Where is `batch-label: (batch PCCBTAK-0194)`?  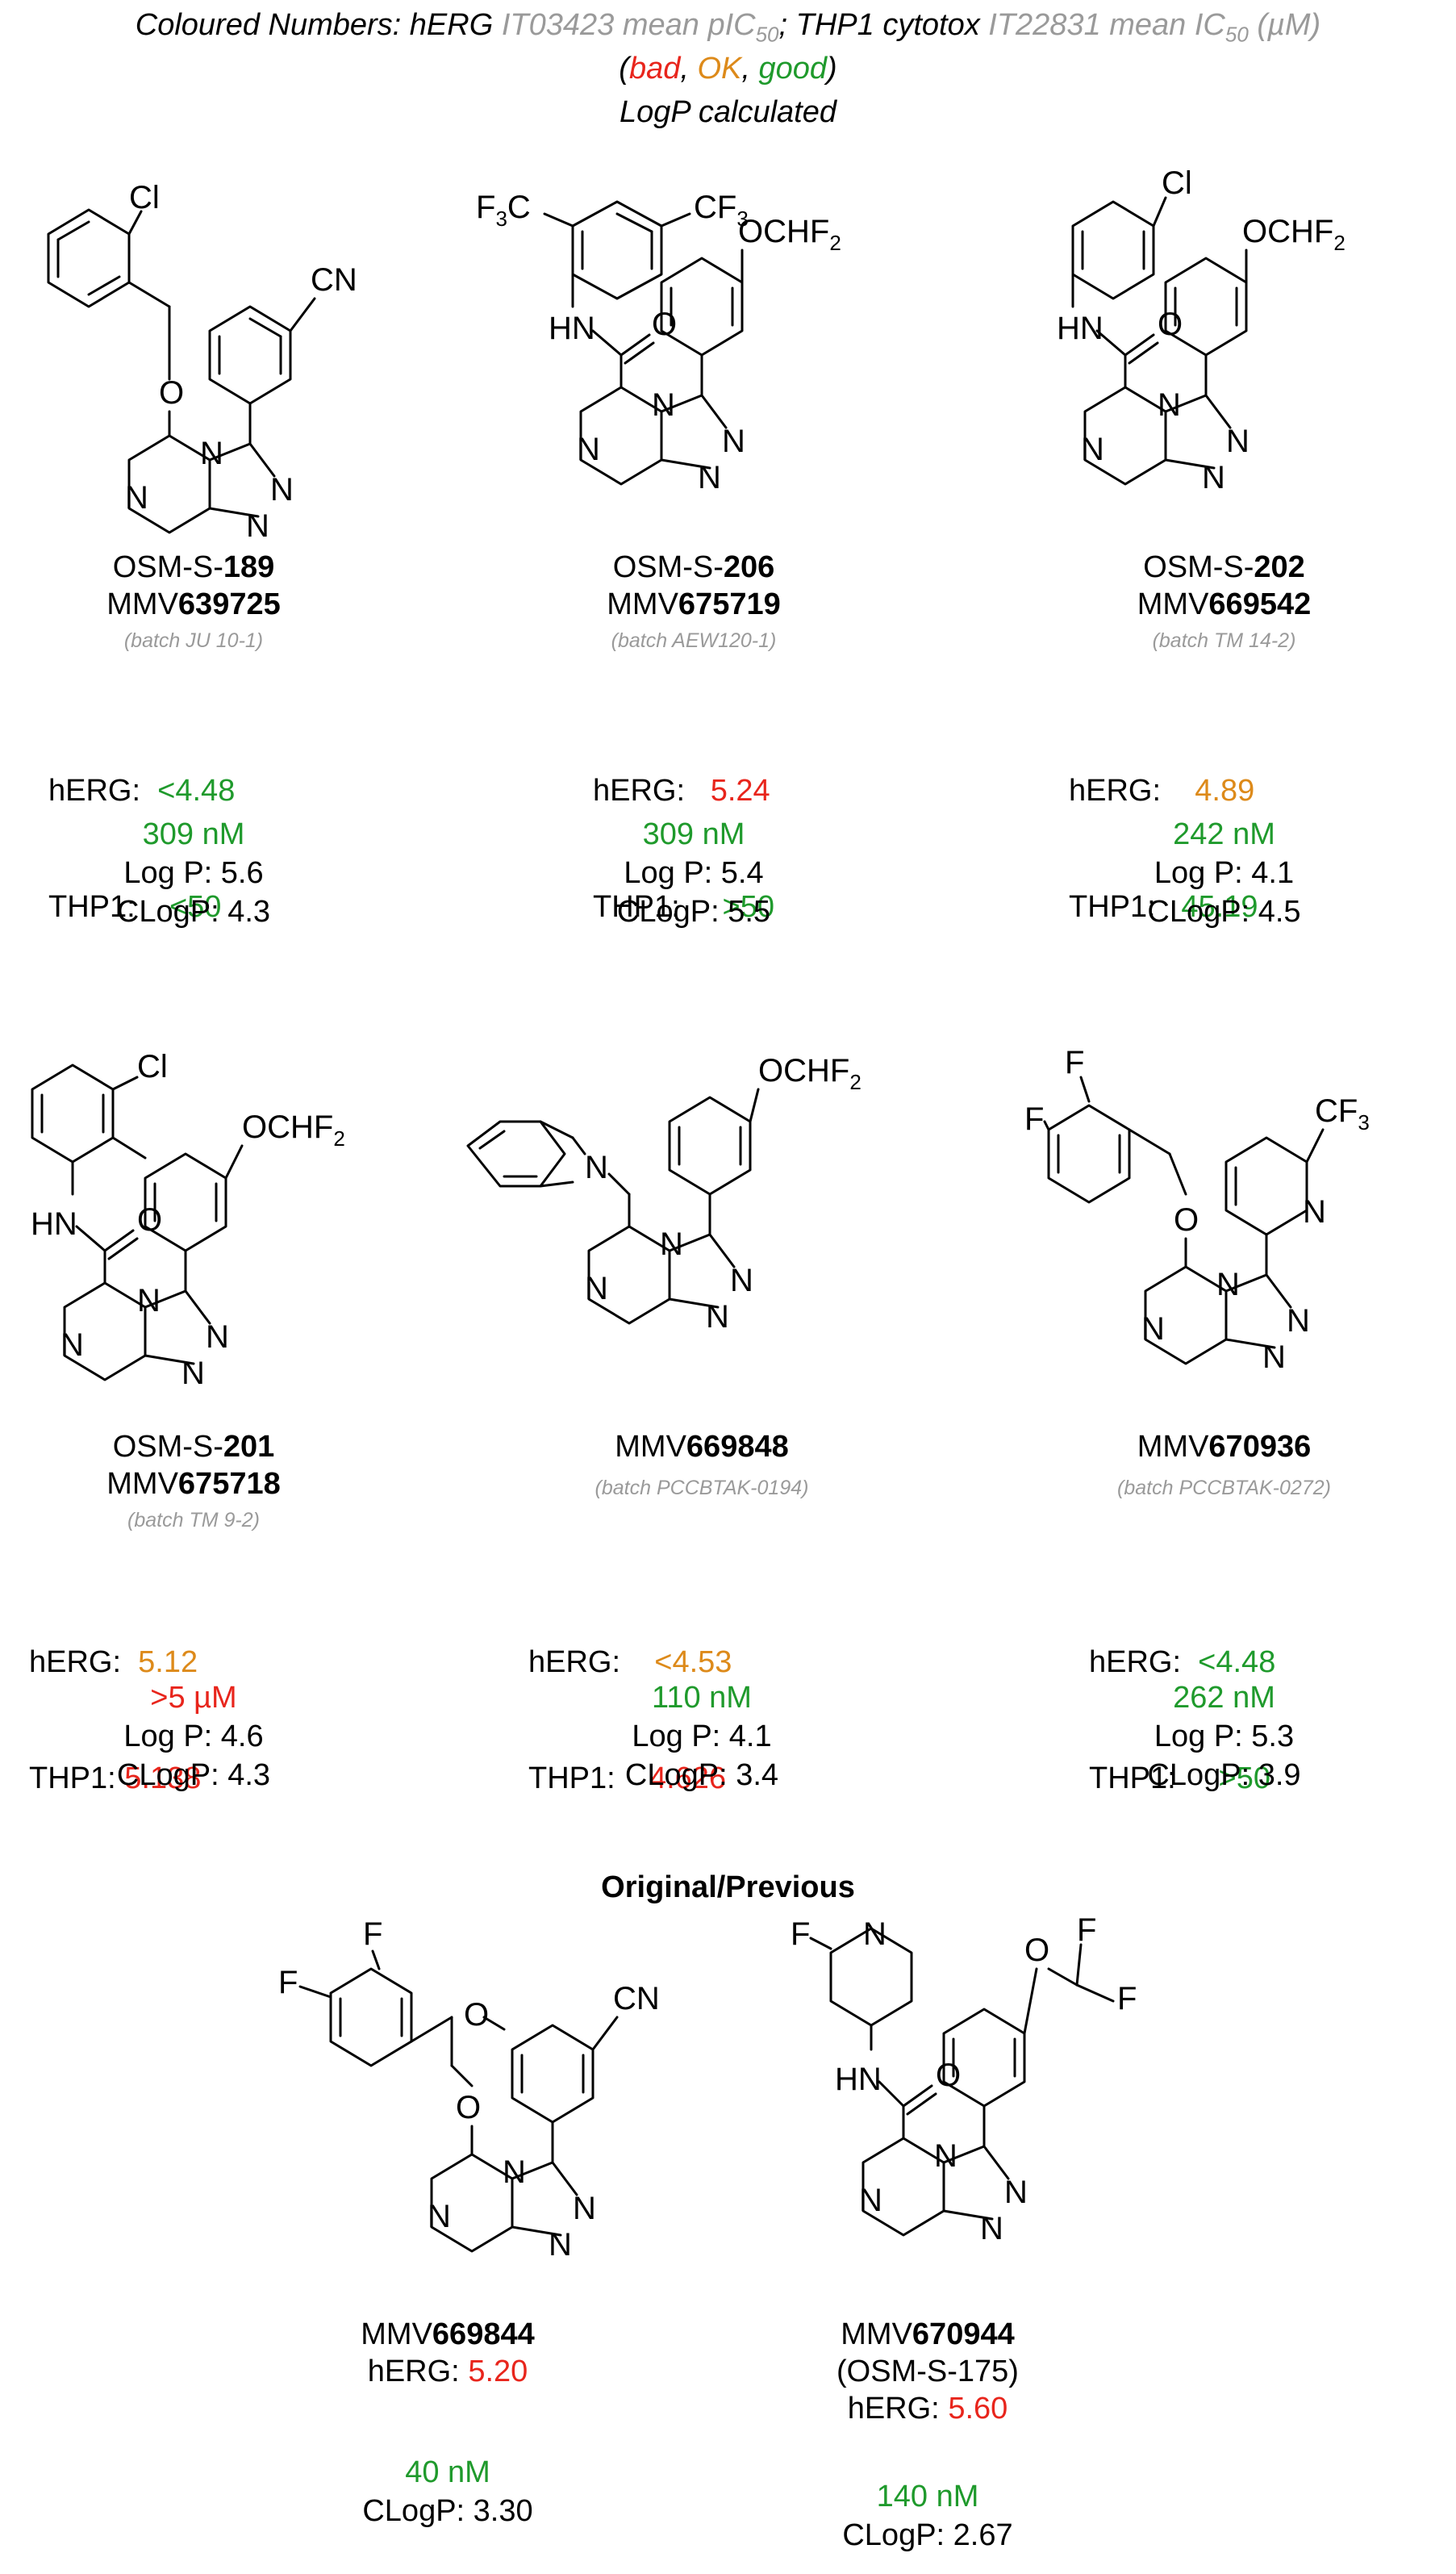 batch-label: (batch PCCBTAK-0194) is located at coordinates (701, 1488).